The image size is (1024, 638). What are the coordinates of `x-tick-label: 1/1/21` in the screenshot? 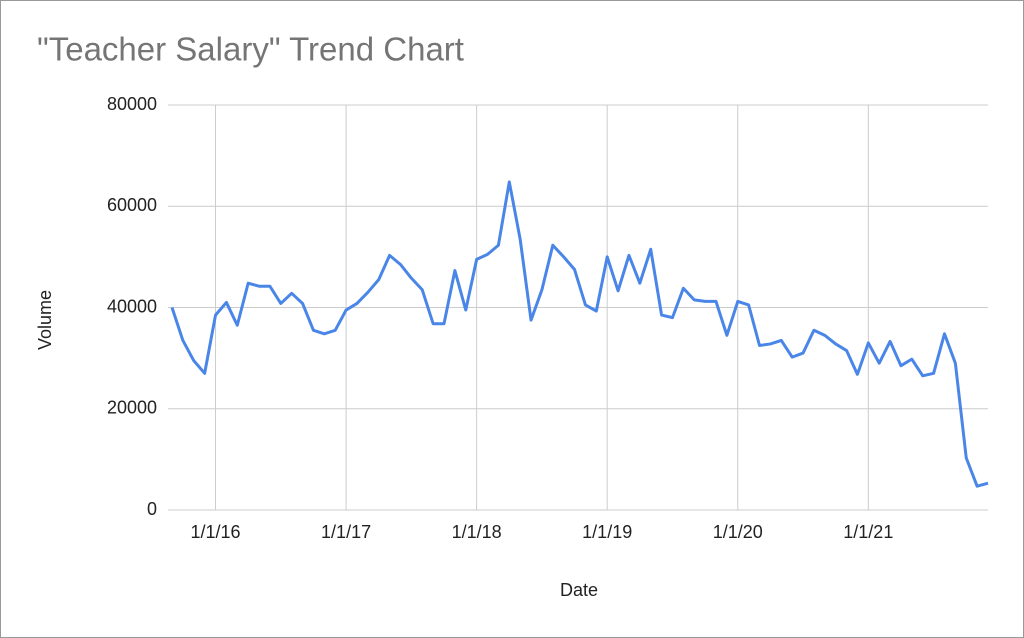 It's located at (868, 532).